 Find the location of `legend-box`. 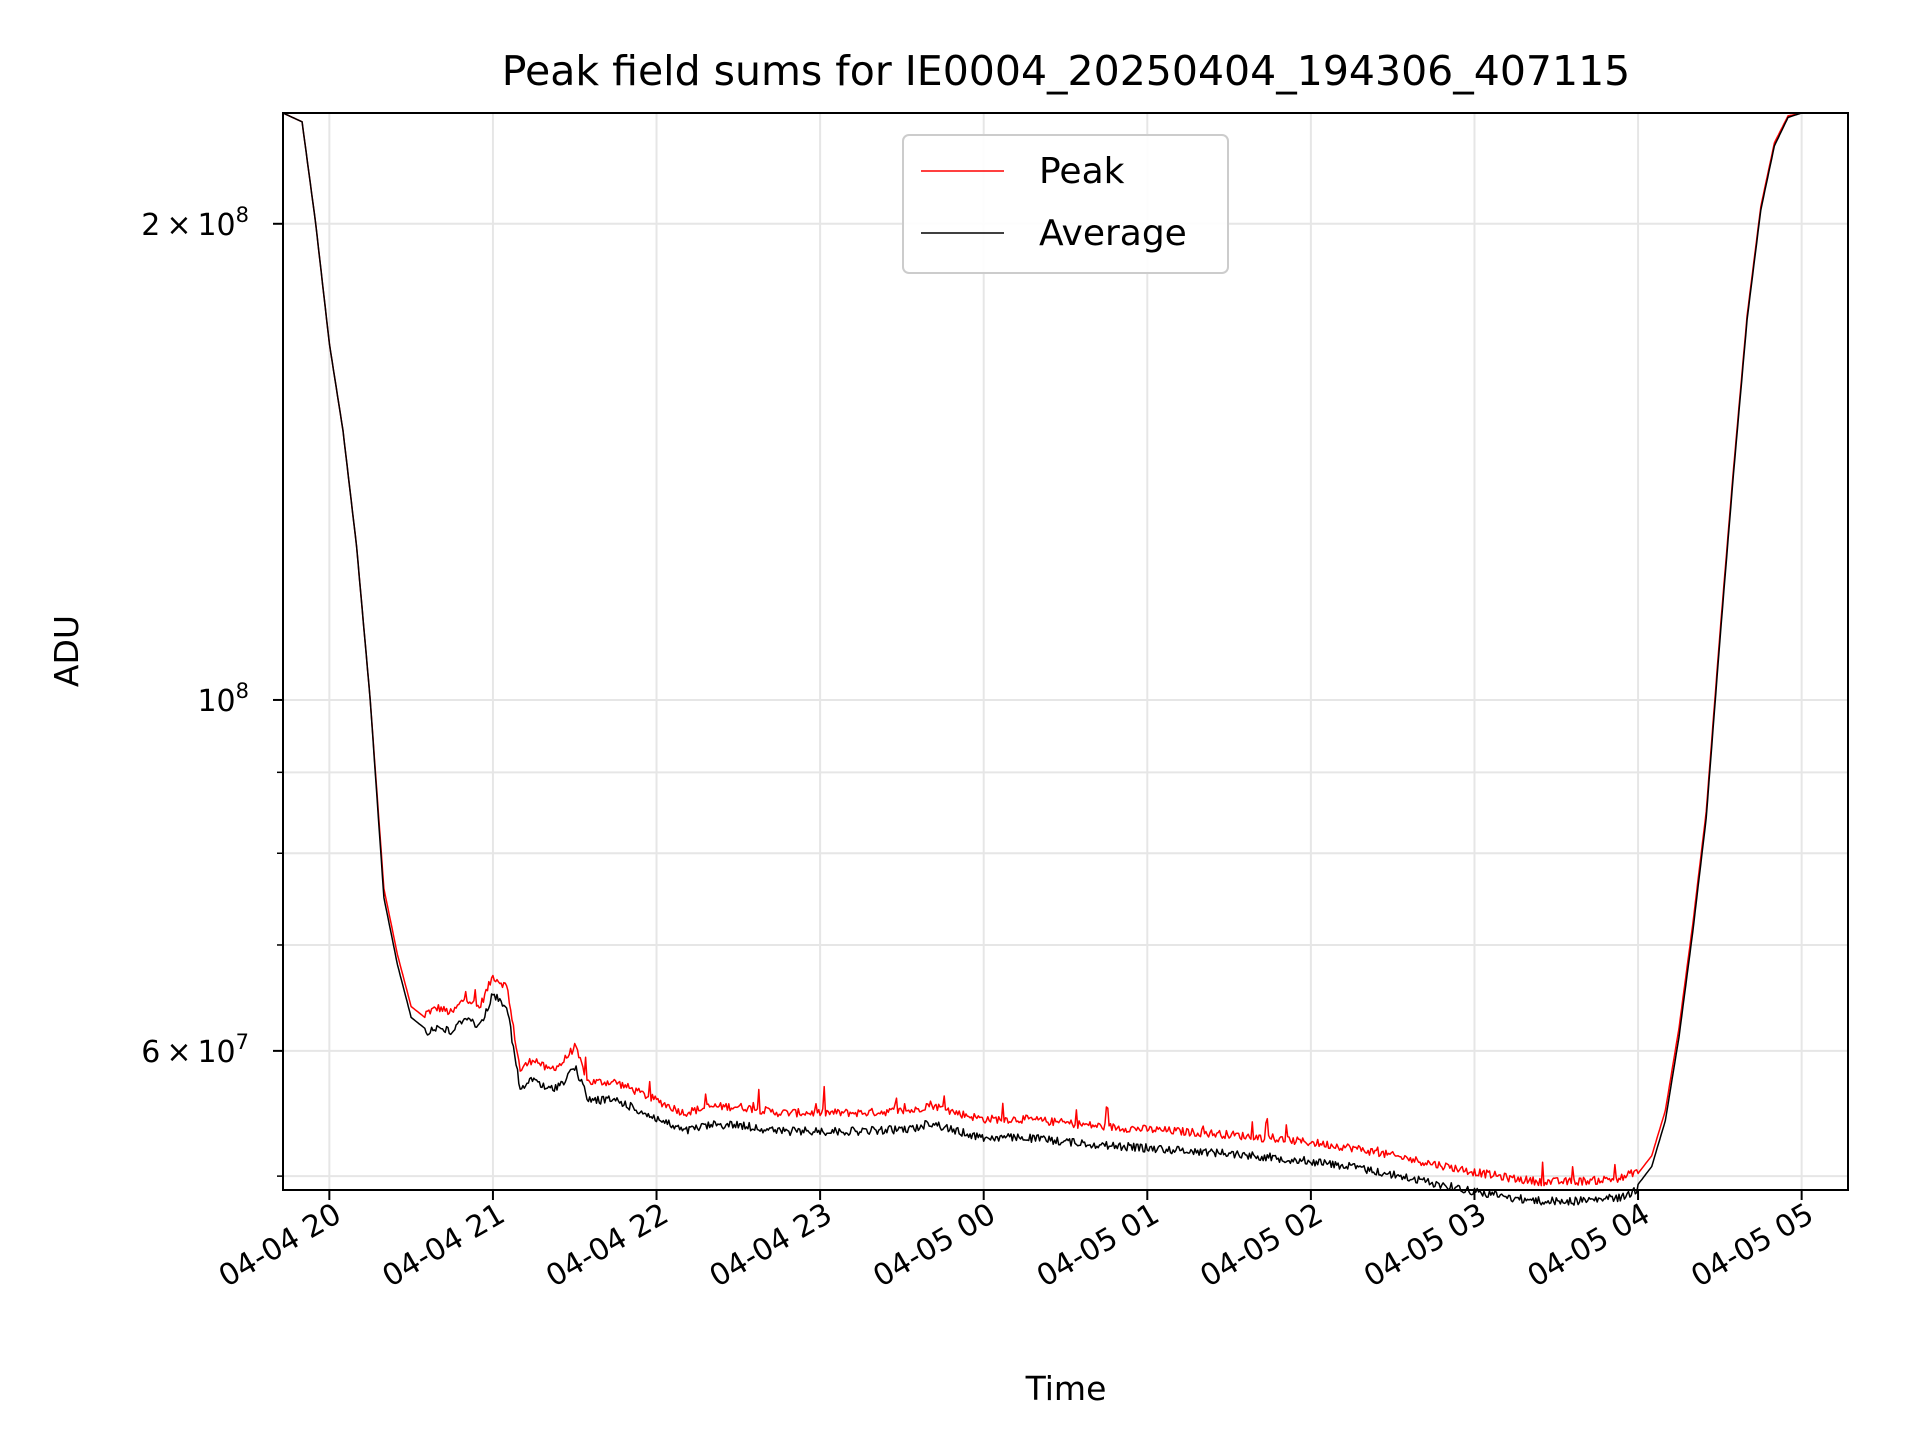

legend-box is located at coordinates (1065, 204).